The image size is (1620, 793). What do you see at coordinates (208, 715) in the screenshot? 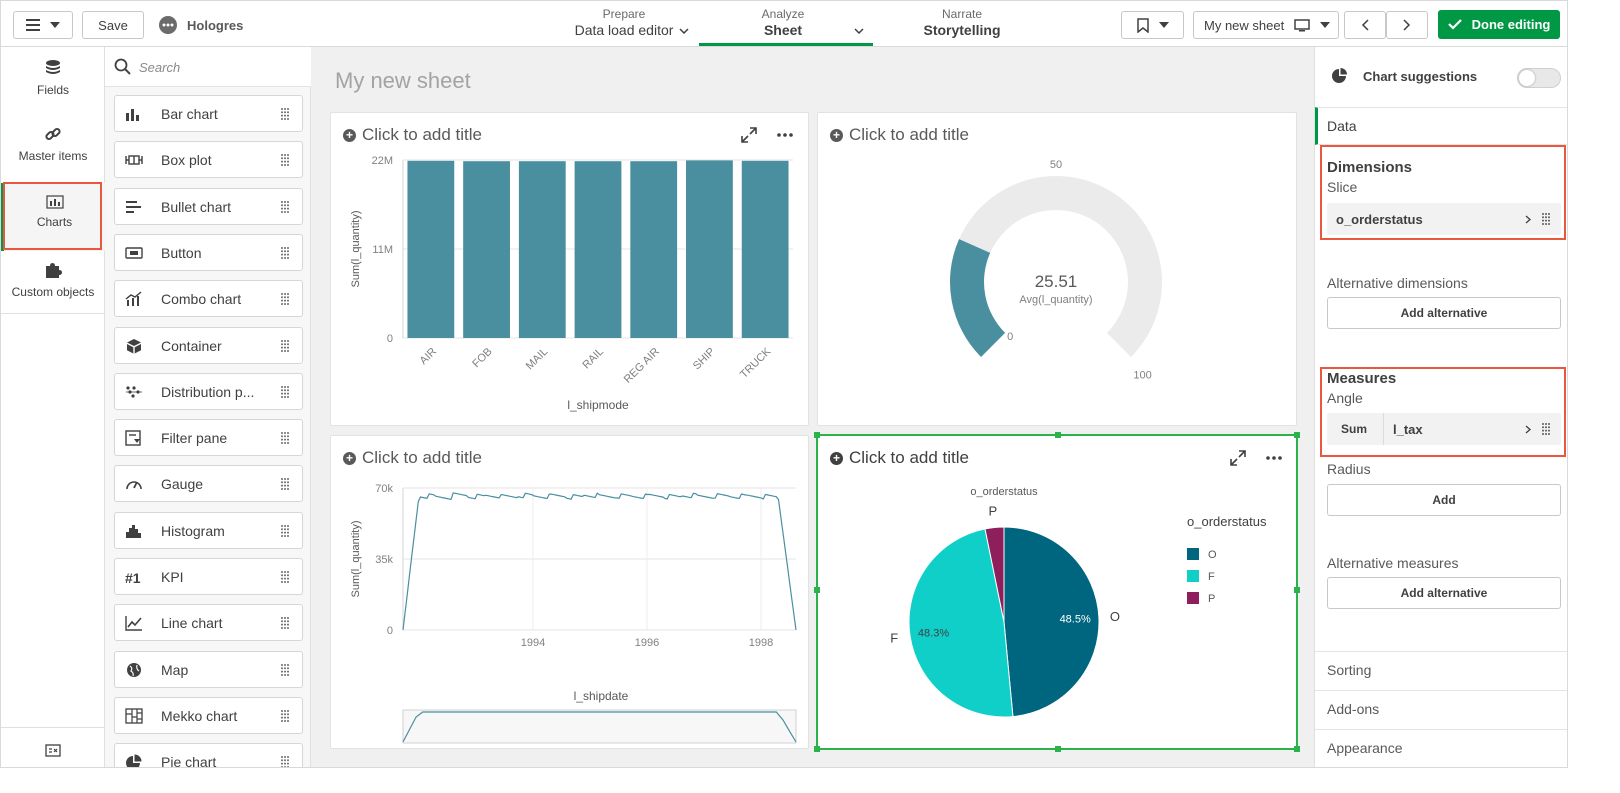
I see `chart-type-mekko-chart: Mekko chart` at bounding box center [208, 715].